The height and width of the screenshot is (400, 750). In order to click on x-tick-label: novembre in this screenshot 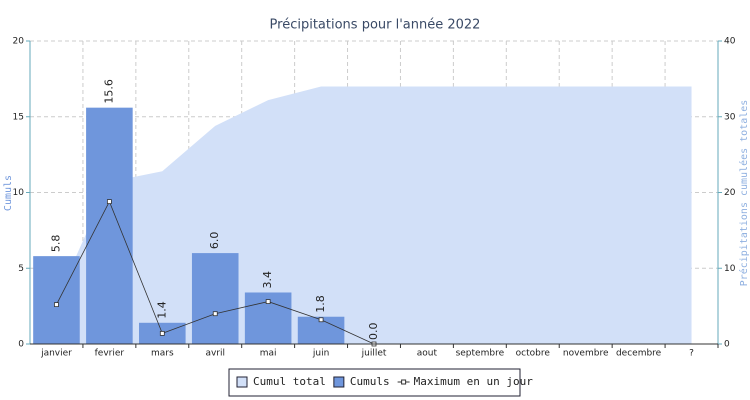, I will do `click(586, 354)`.